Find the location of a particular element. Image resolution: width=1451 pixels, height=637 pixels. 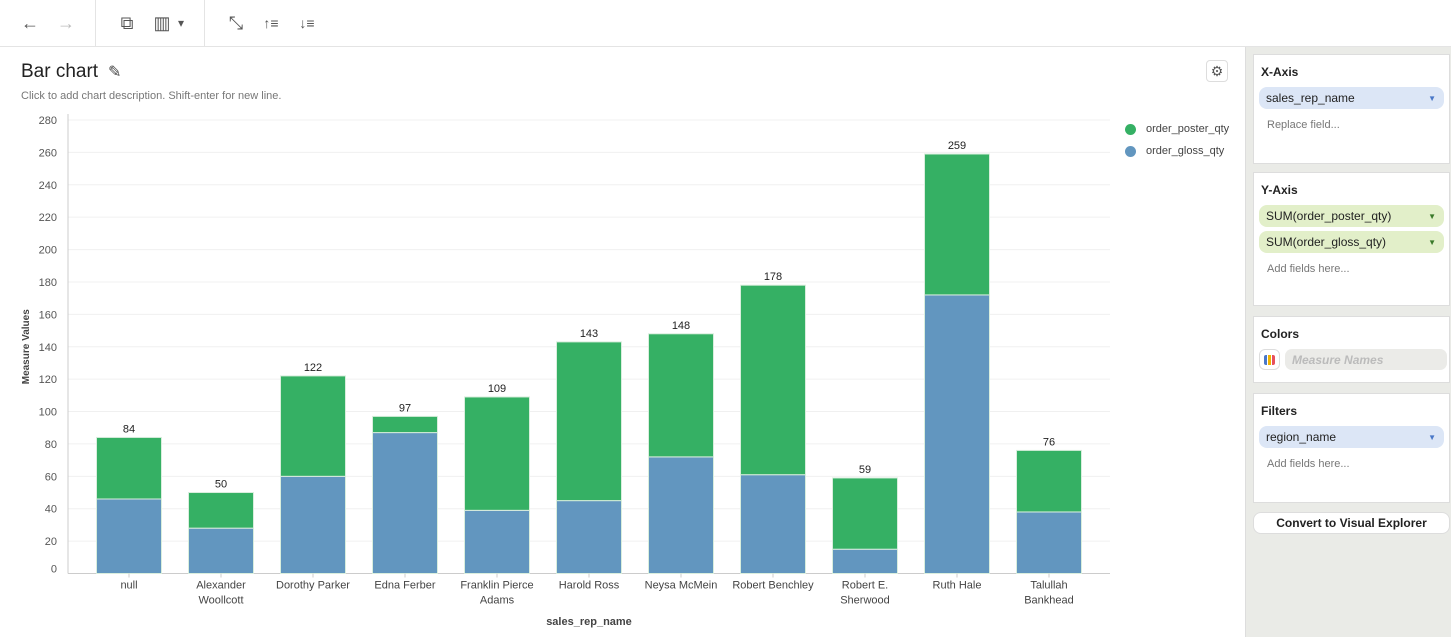

swap-axes-icon: ⤡ is located at coordinates (236, 22).